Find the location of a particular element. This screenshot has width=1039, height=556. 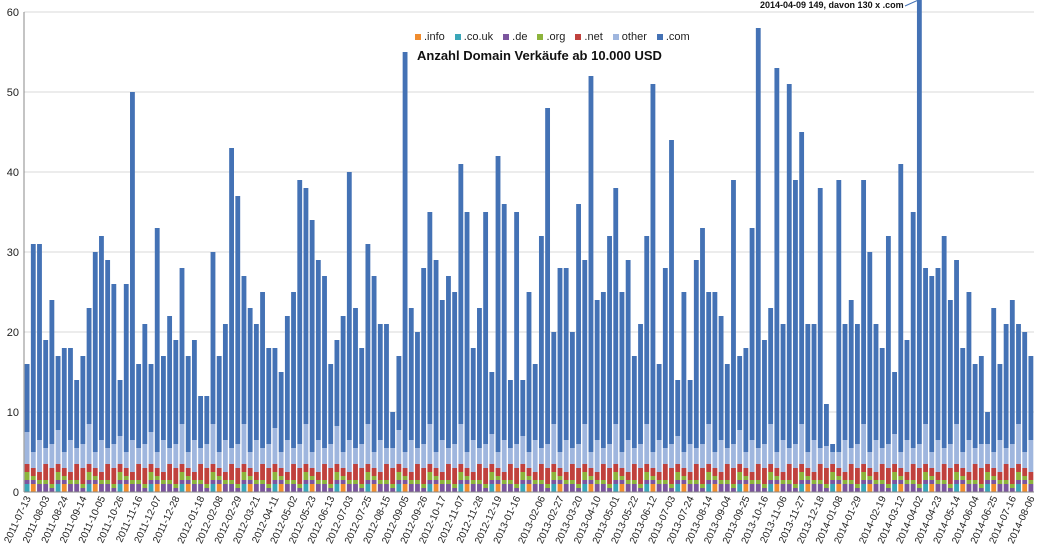

y-tick-label: 30 is located at coordinates (13, 253).